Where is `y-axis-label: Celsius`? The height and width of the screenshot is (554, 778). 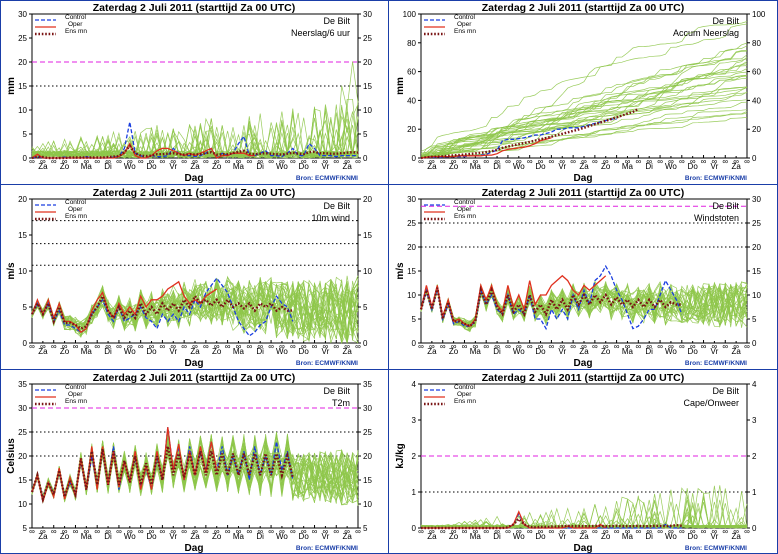 y-axis-label: Celsius is located at coordinates (11, 456).